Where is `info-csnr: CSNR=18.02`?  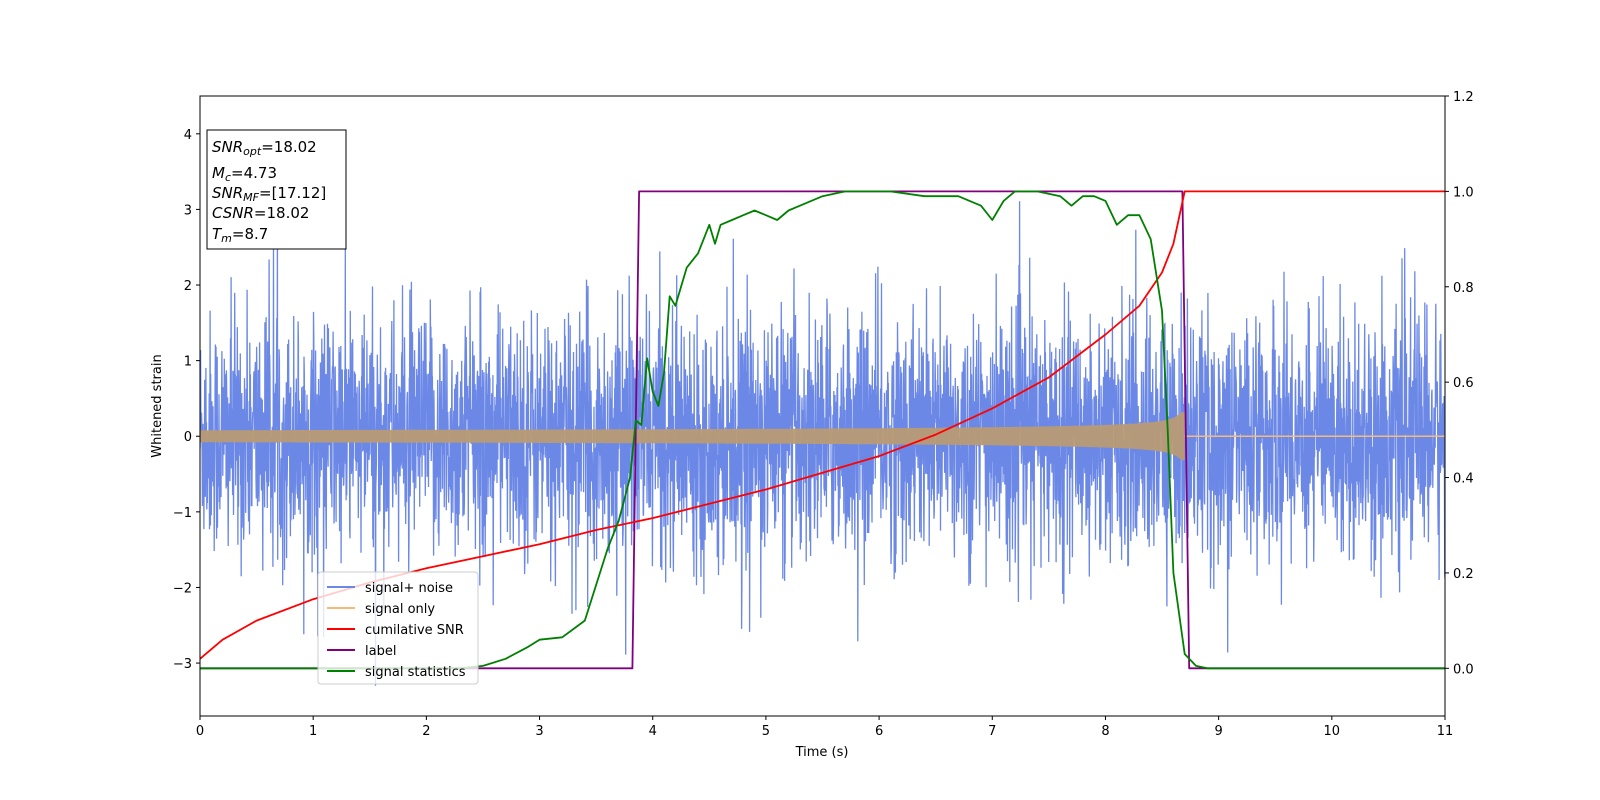
info-csnr: CSNR=18.02 is located at coordinates (260, 213).